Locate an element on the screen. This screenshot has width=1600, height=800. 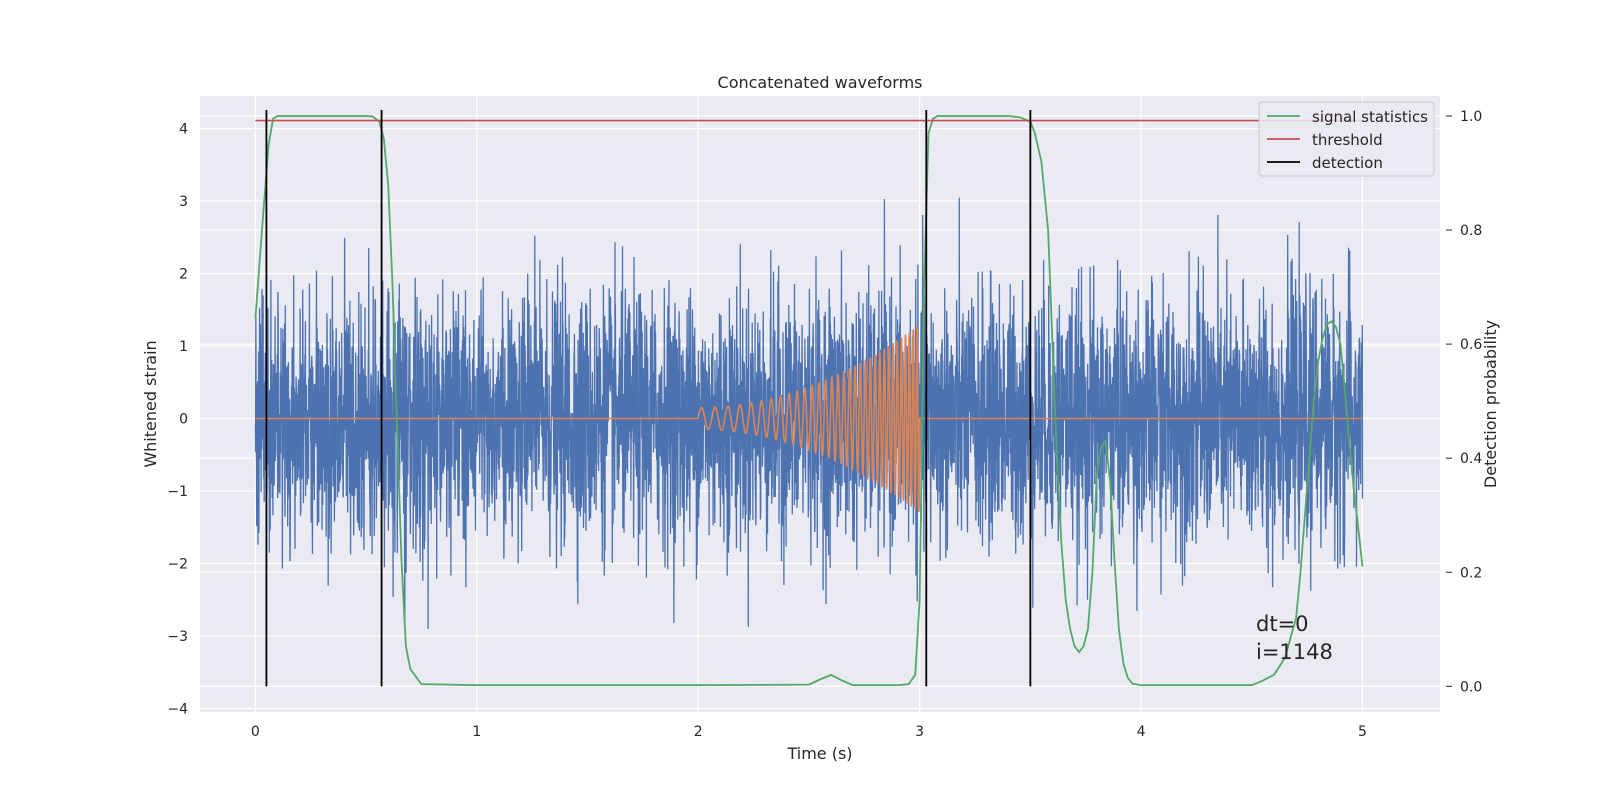
y2-tick-label: 0.4 is located at coordinates (1471, 459).